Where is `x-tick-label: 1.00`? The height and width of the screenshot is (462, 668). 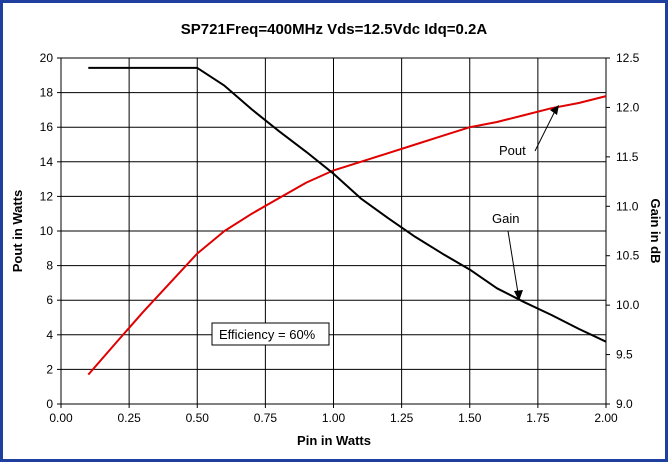
x-tick-label: 1.00 is located at coordinates (334, 418).